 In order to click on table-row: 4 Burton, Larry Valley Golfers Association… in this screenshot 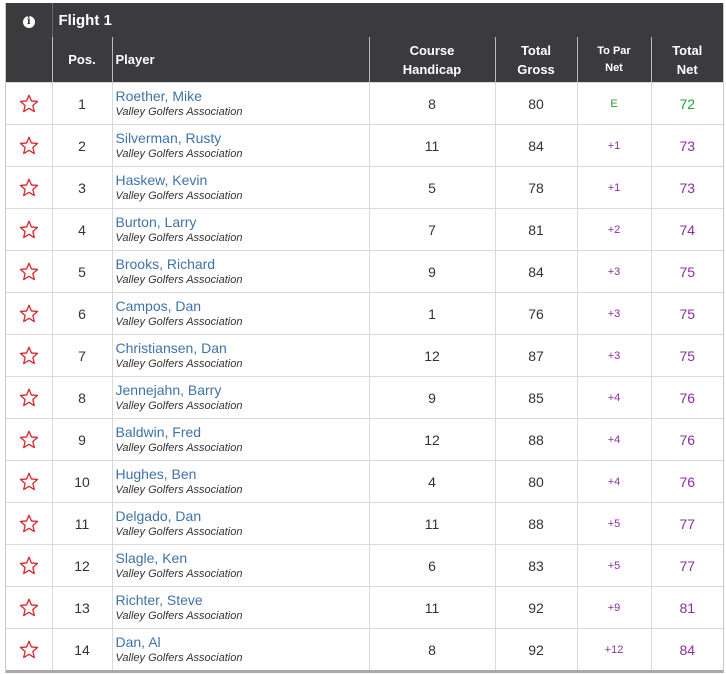, I will do `click(365, 229)`.